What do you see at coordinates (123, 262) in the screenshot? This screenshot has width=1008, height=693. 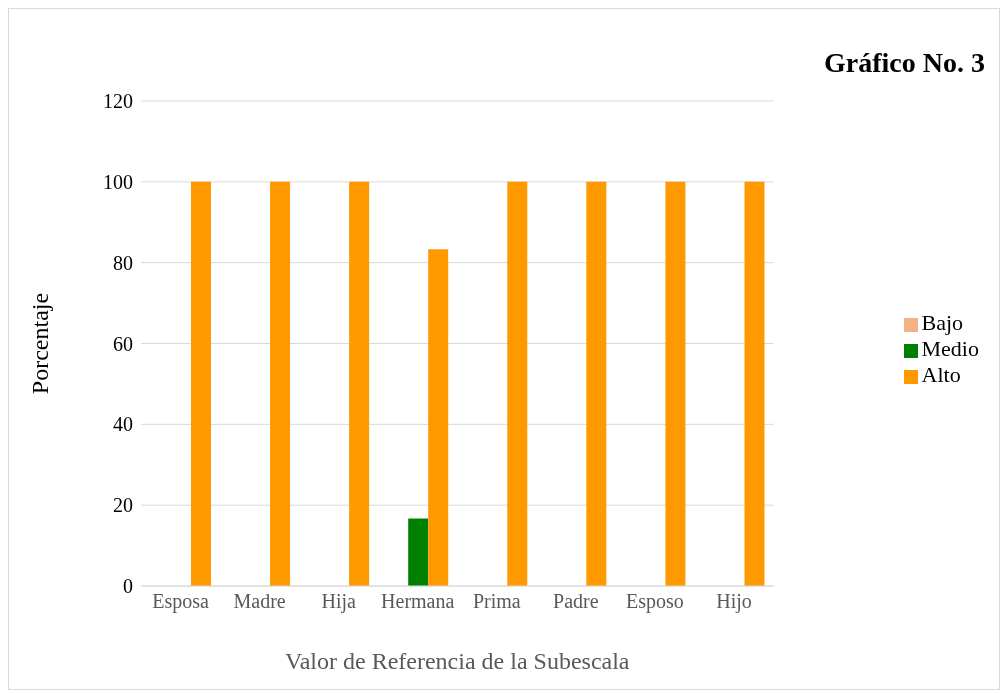 I see `y-tick-label: 80` at bounding box center [123, 262].